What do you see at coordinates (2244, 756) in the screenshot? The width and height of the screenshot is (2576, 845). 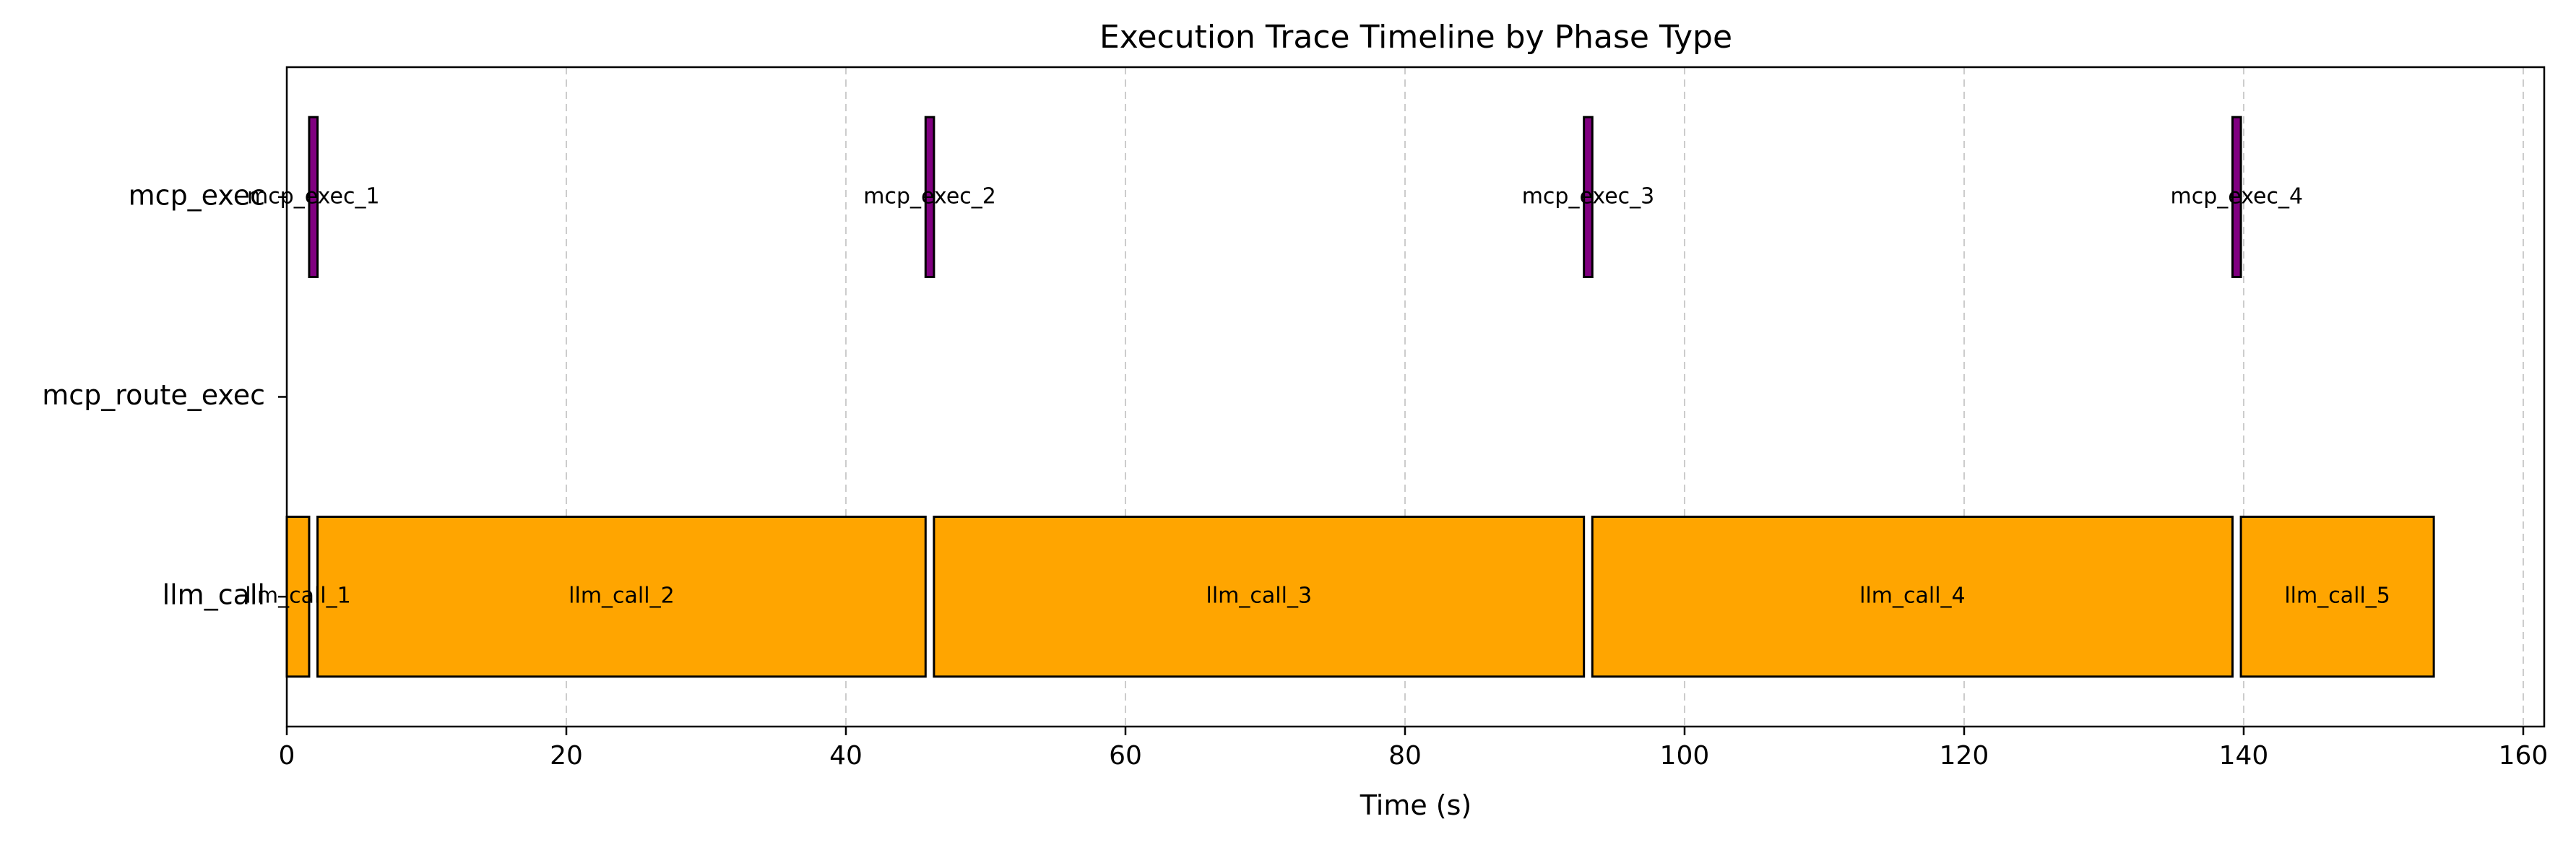 I see `x-tick-label: 140` at bounding box center [2244, 756].